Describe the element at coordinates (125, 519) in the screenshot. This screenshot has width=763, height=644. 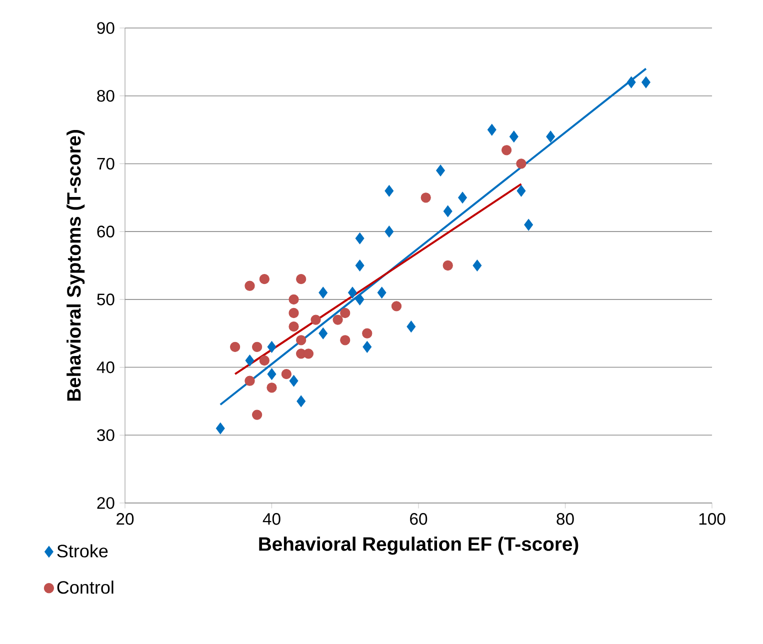
I see `x-tick-label: 20` at that location.